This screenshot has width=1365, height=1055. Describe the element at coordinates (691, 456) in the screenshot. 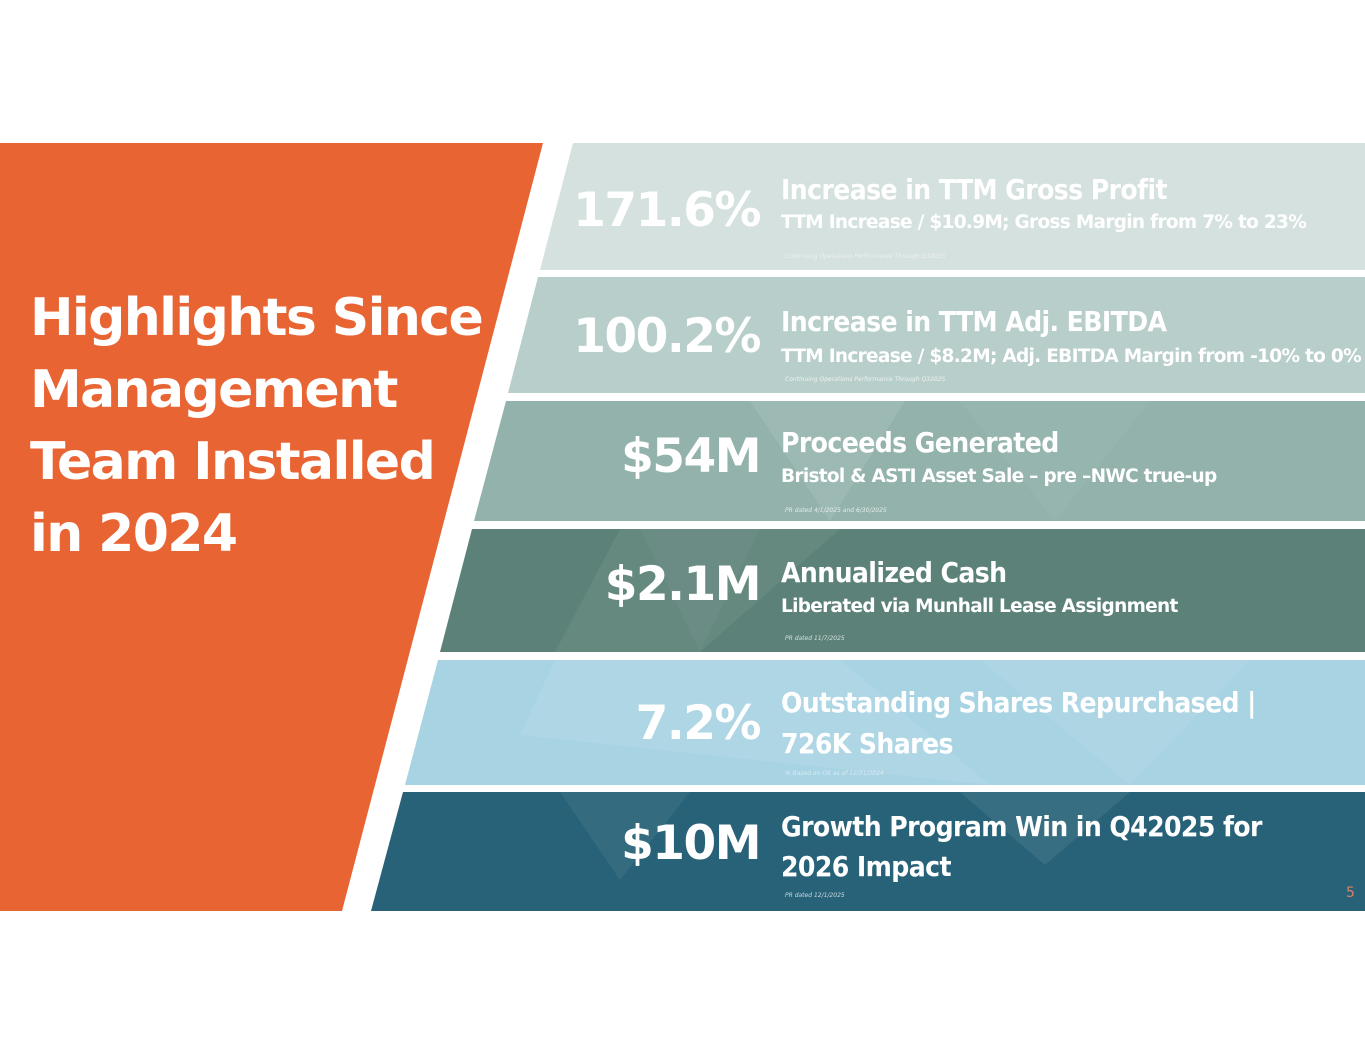

I see `highlight-metric: $54M` at that location.